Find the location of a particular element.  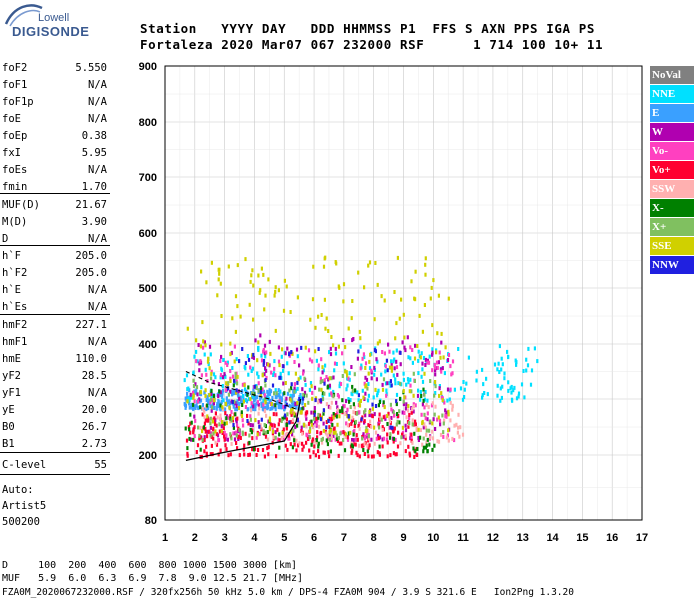

y-tick-label: 900 is located at coordinates (148, 67).